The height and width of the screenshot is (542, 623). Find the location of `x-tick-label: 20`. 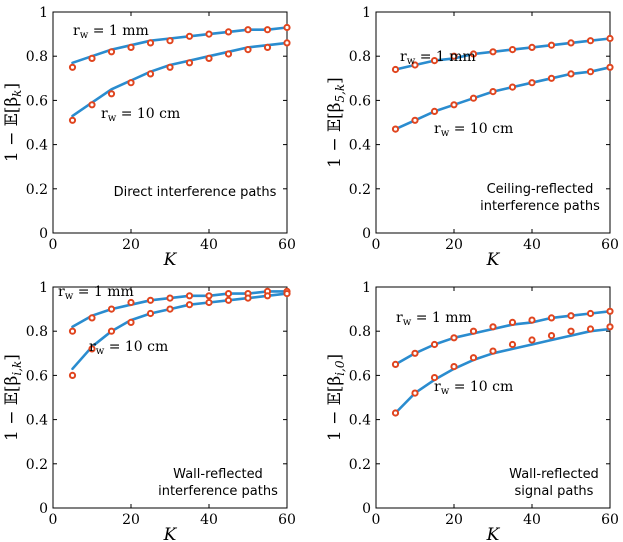

x-tick-label: 20 is located at coordinates (131, 245).